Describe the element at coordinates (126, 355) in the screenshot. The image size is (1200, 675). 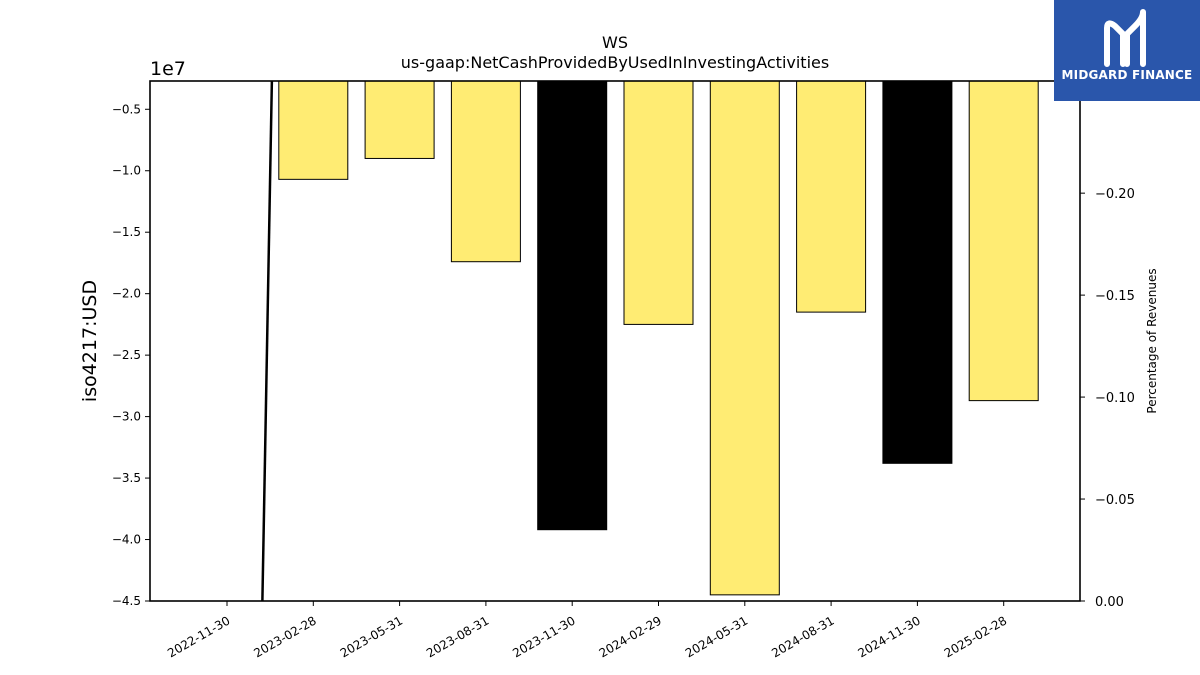
I see `y-tick-label: −2.5` at that location.